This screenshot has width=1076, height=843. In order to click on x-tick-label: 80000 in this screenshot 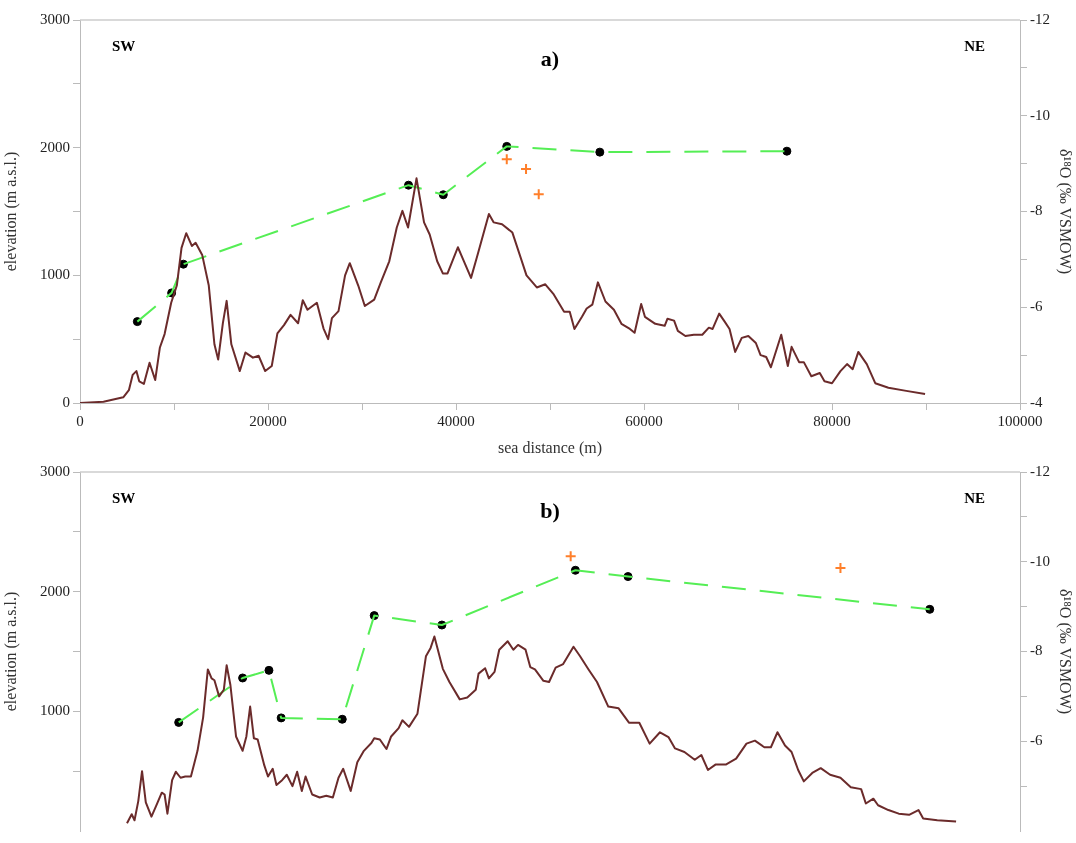, I will do `click(832, 420)`.